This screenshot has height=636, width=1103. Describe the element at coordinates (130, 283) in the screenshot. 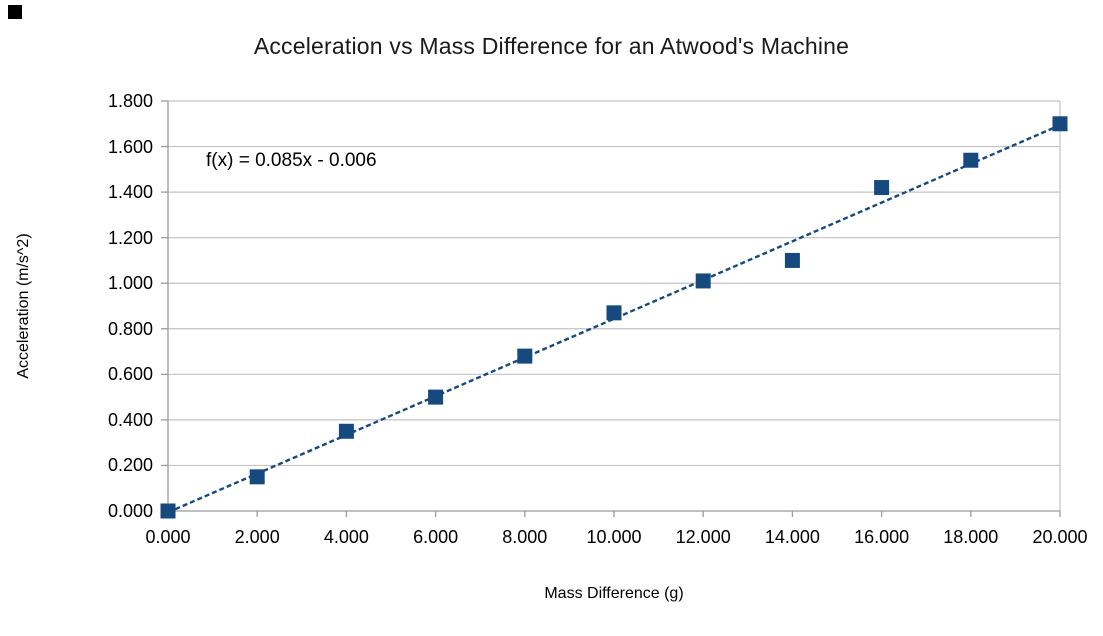

I see `y-axis-tick-label: 1.000` at that location.